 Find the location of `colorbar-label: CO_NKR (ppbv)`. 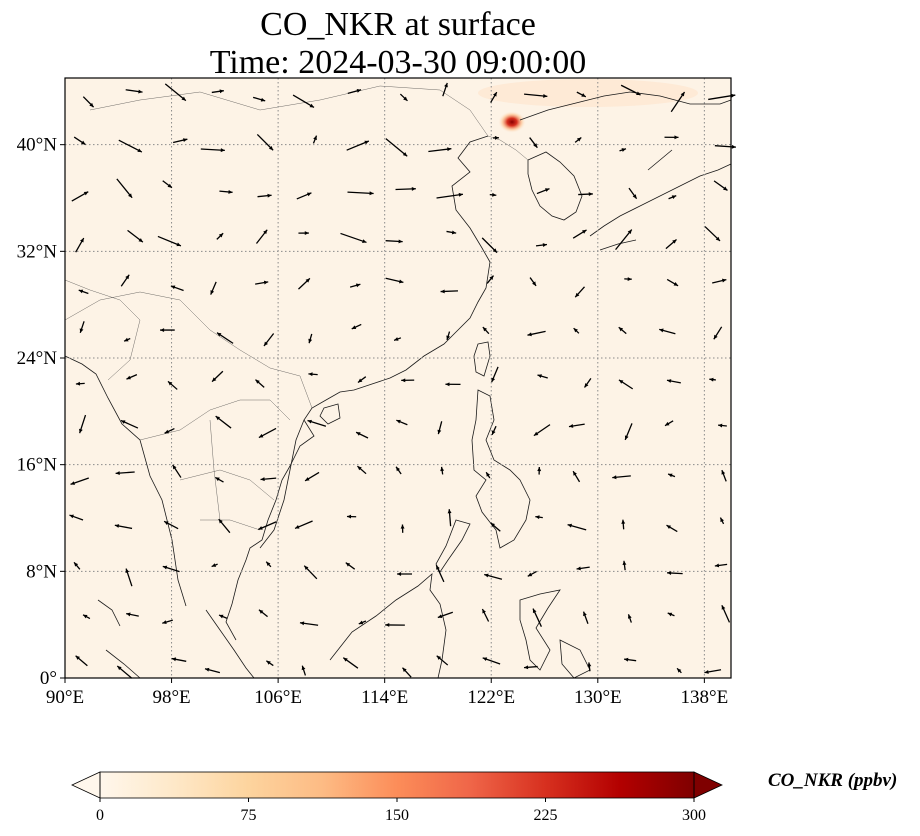

colorbar-label: CO_NKR (ppbv) is located at coordinates (833, 780).